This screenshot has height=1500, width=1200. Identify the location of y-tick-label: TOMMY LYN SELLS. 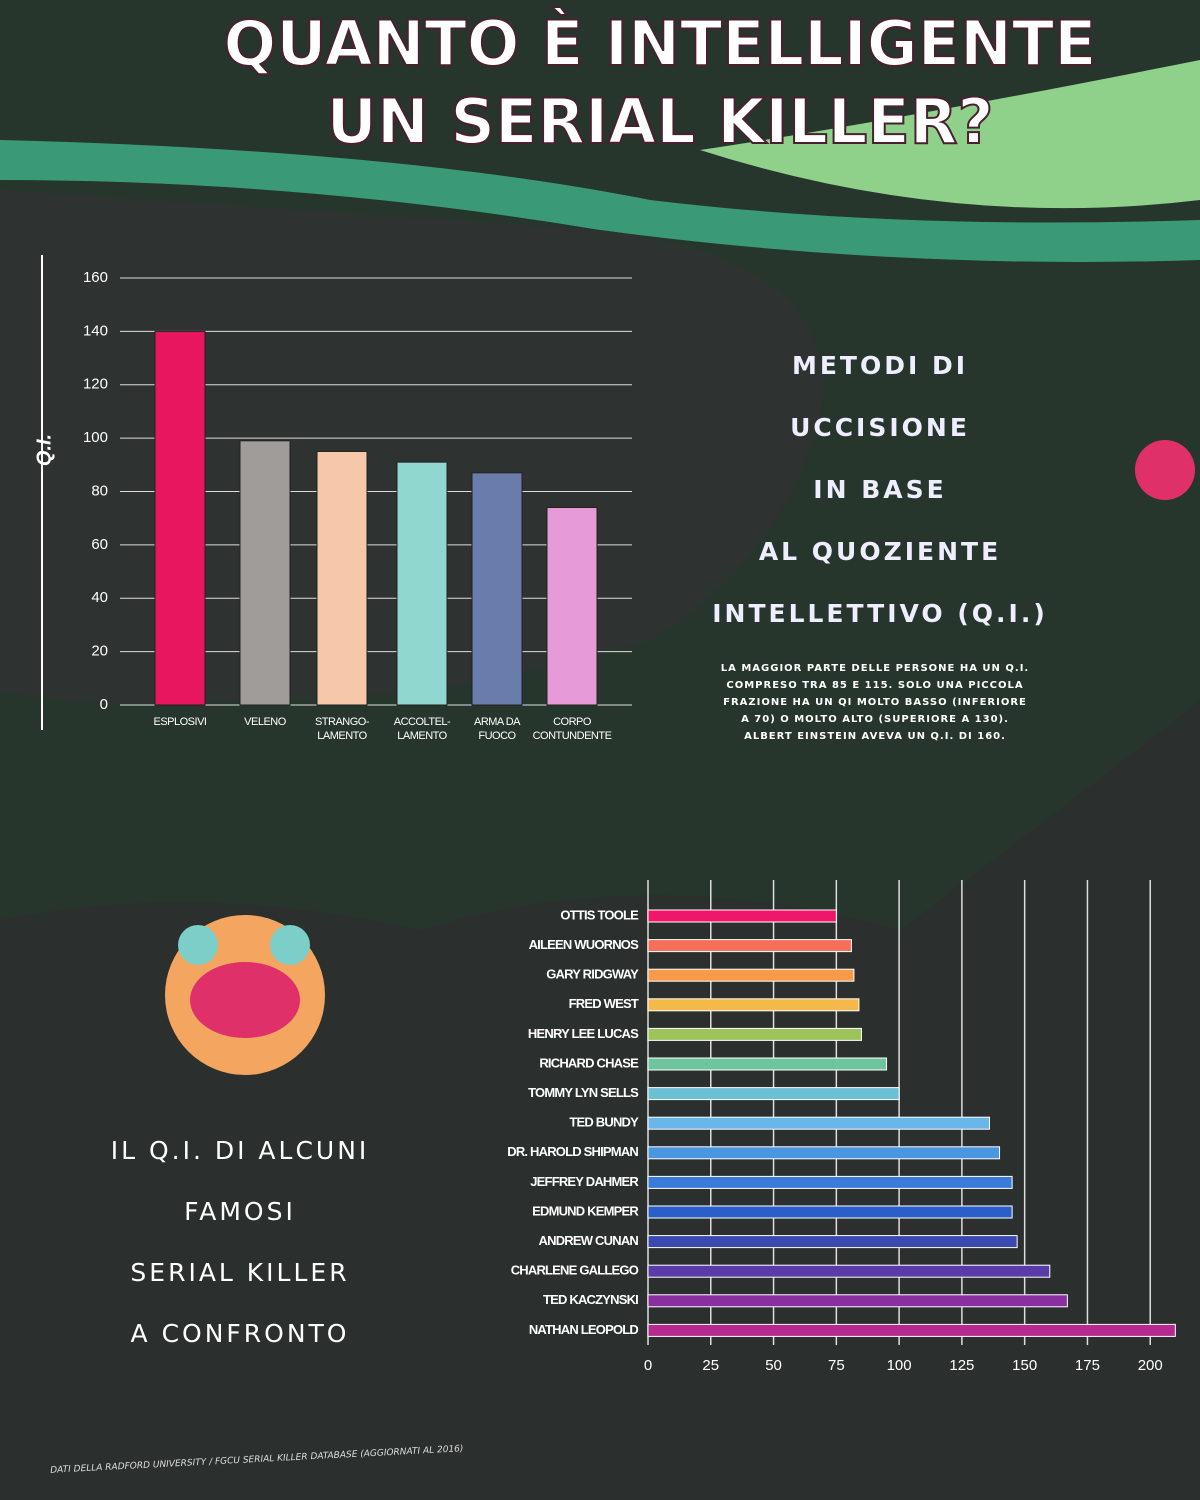
(583, 1092).